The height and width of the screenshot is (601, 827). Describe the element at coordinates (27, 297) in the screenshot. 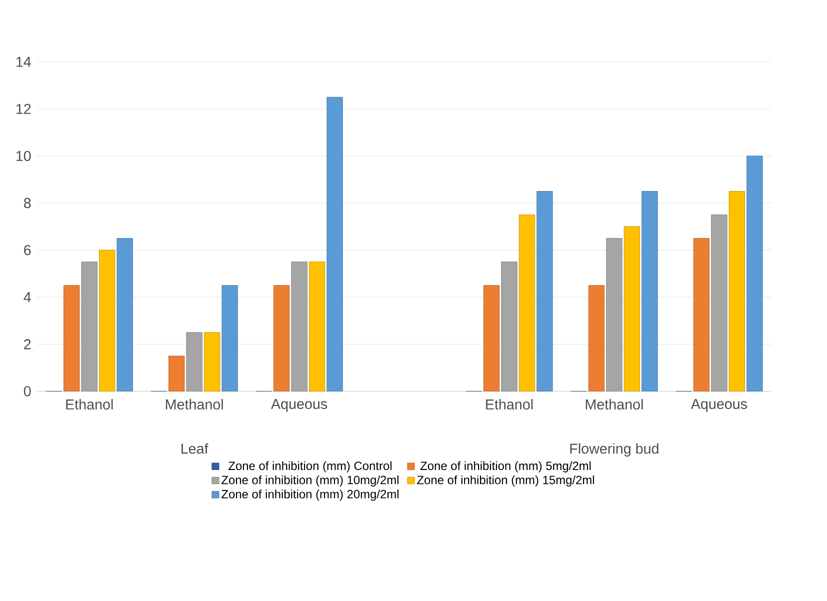

I see `y-tick-label: 4` at that location.